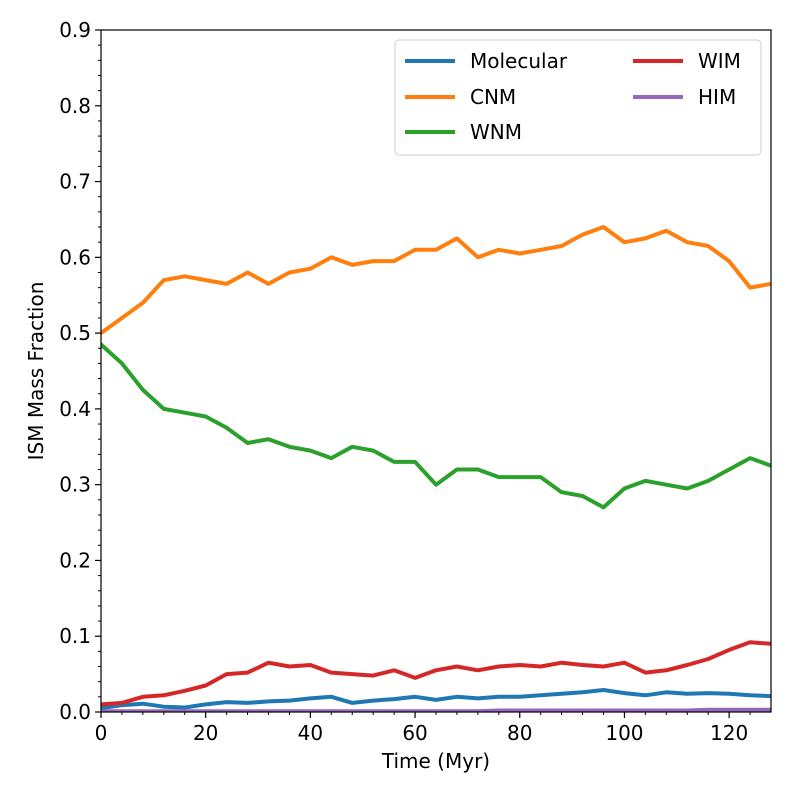 This screenshot has height=800, width=800. I want to click on x-tick-label: 100, so click(624, 733).